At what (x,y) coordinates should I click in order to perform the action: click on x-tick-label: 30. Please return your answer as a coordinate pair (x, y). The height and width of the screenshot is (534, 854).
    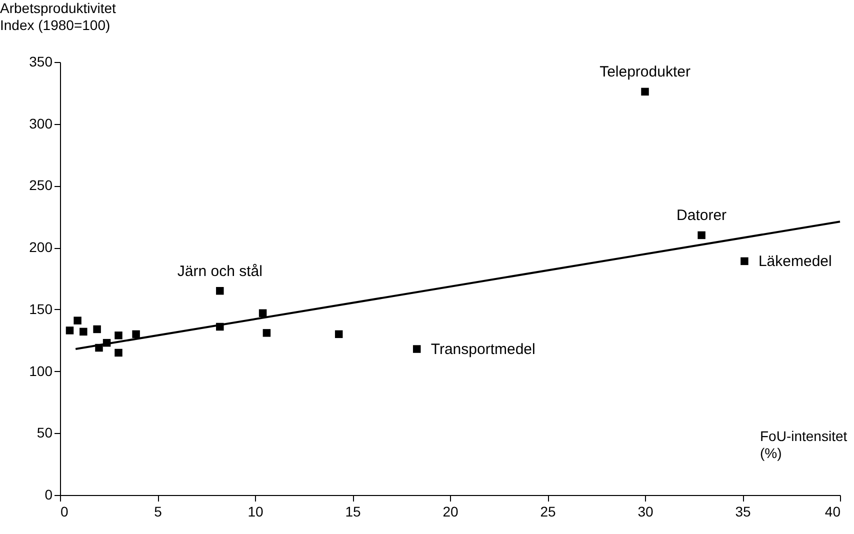
    Looking at the image, I should click on (646, 512).